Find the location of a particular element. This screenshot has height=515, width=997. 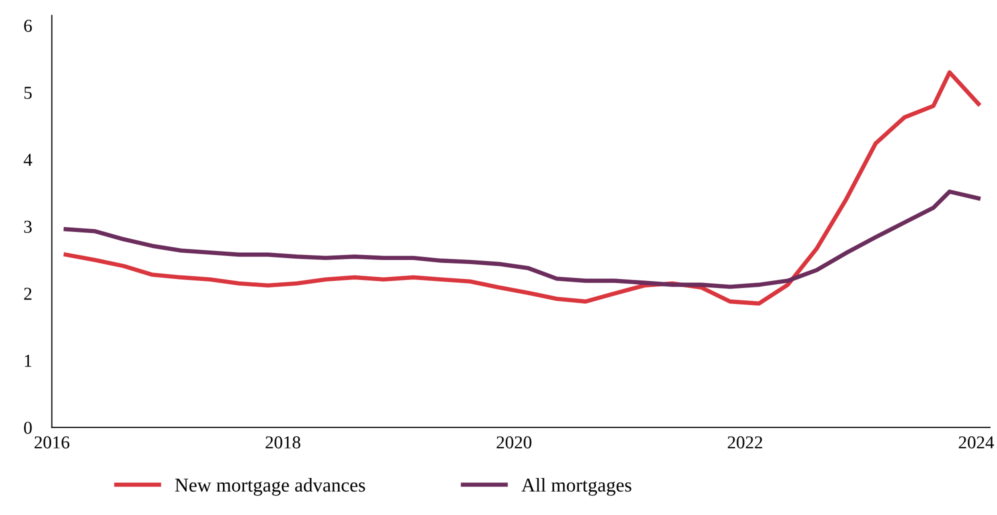

x-tick-label: 2020 is located at coordinates (514, 442).